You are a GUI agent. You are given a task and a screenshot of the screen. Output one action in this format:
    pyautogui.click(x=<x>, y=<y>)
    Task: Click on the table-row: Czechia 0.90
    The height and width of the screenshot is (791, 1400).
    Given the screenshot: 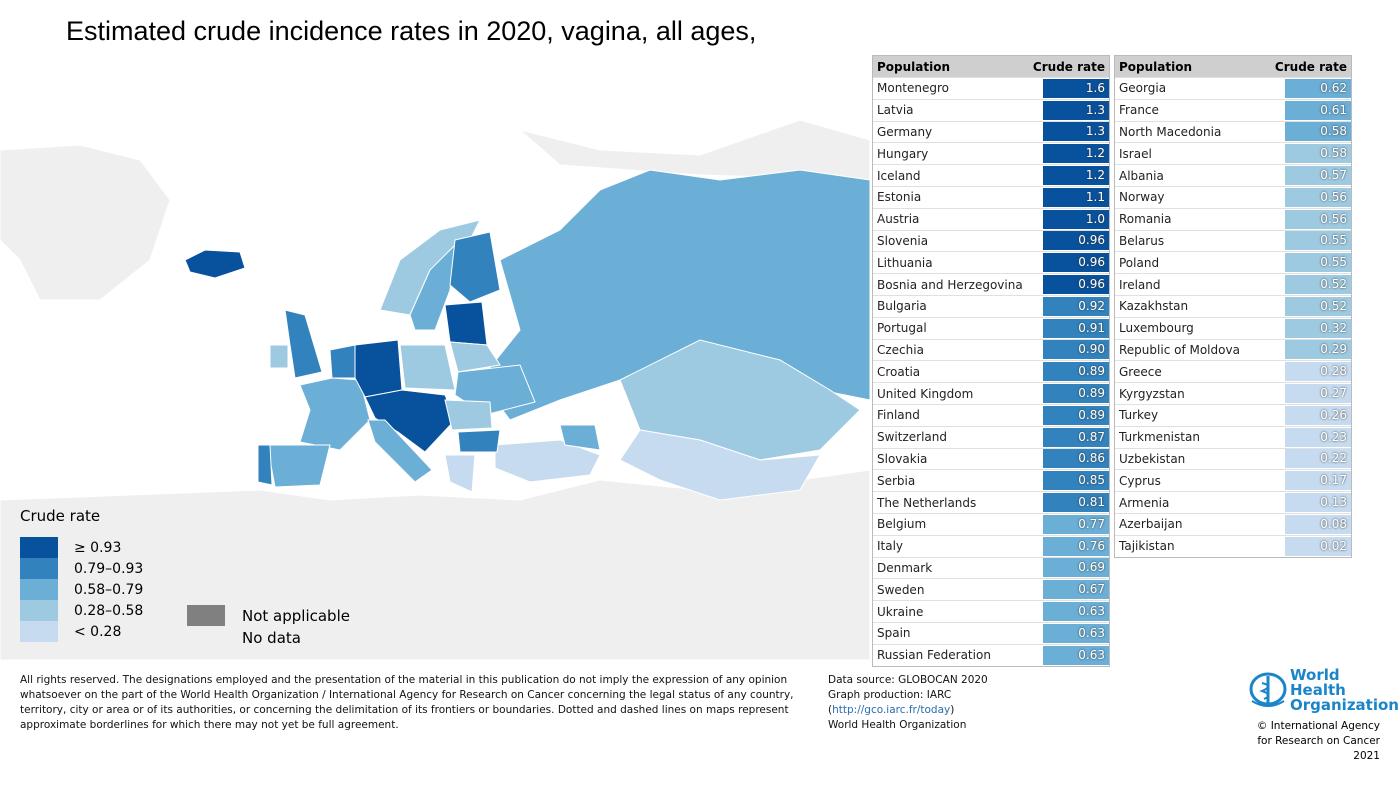 What is the action you would take?
    pyautogui.click(x=991, y=349)
    